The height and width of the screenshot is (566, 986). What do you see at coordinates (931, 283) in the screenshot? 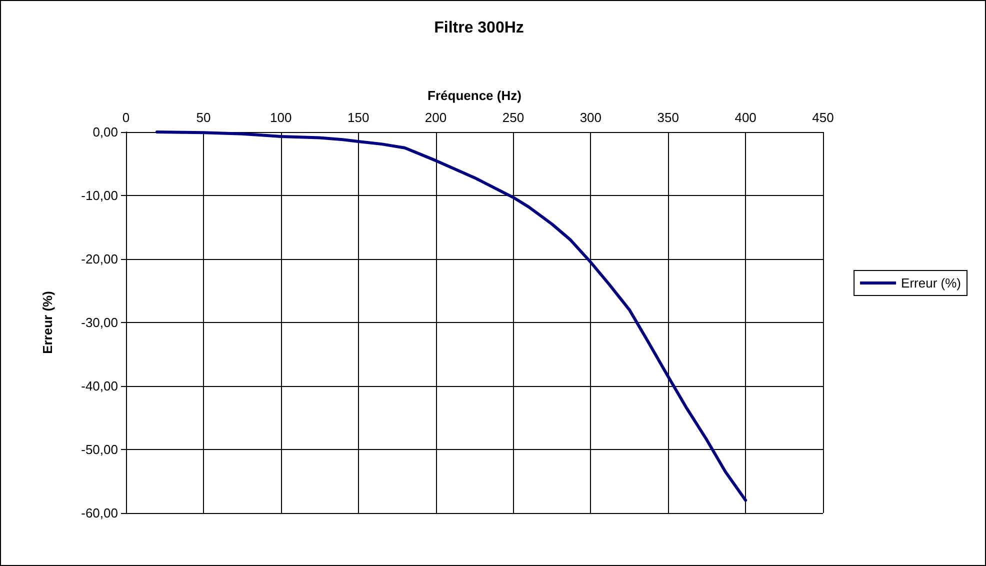
I see `legend-label: Erreur (%)` at bounding box center [931, 283].